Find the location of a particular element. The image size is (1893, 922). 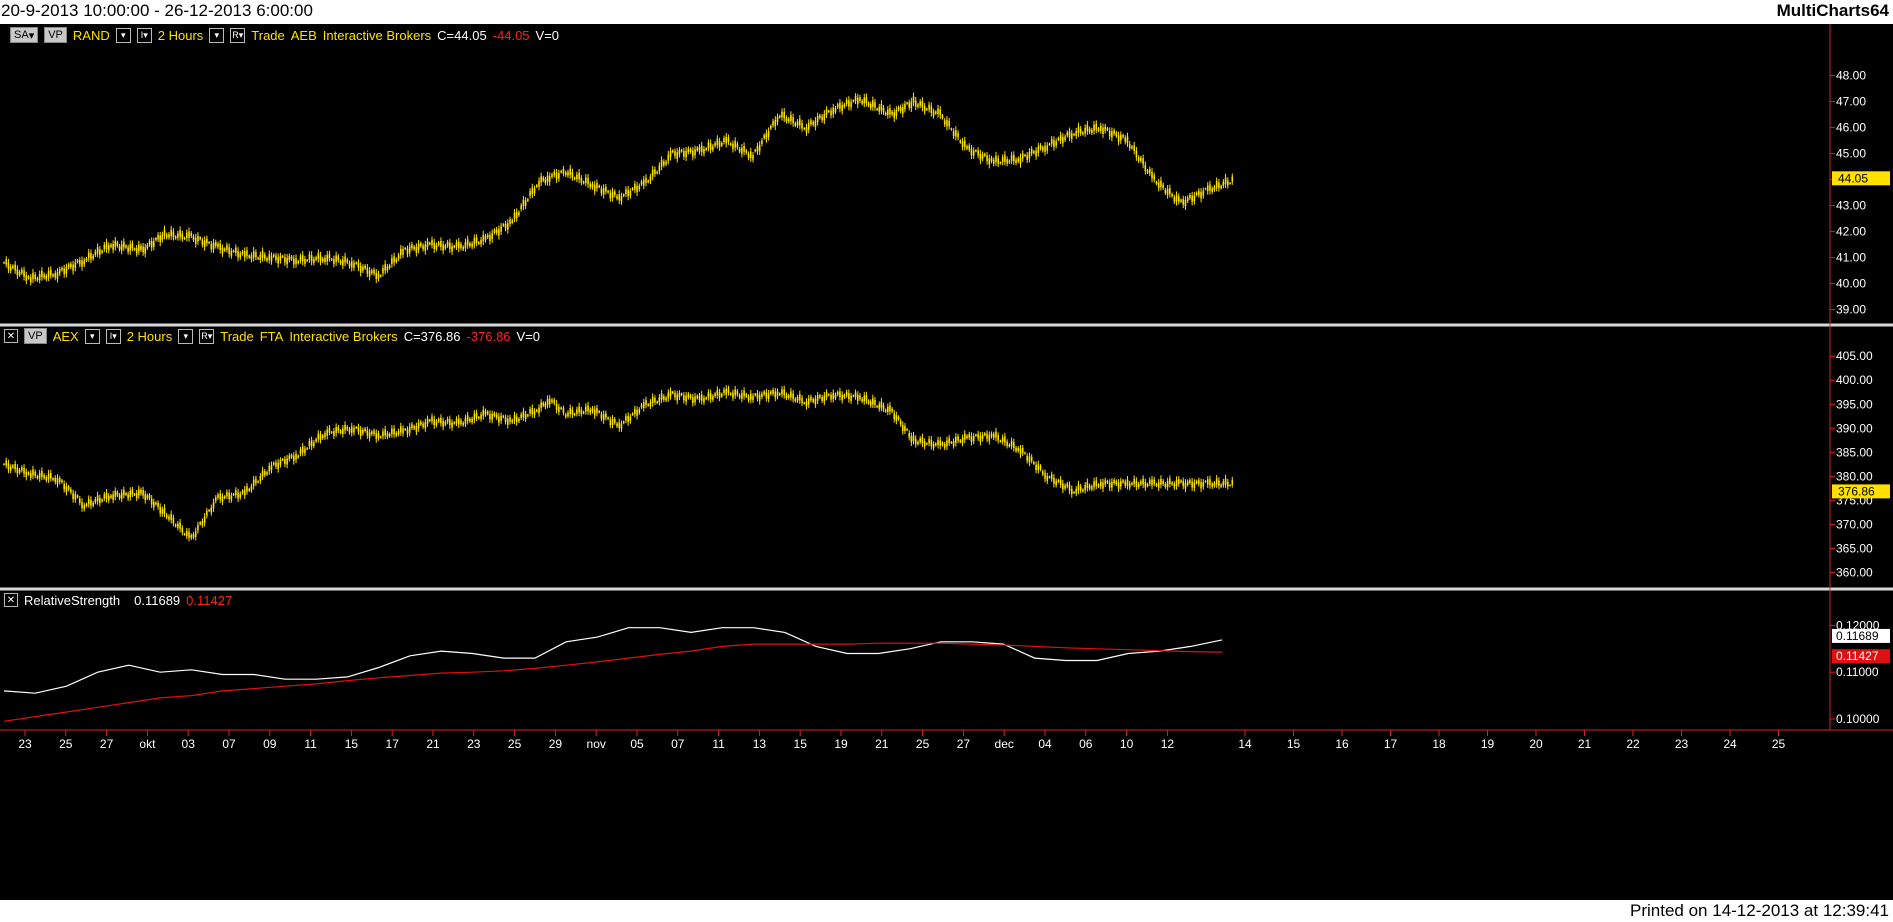

rs-name: RelativeStrength is located at coordinates (72, 600).